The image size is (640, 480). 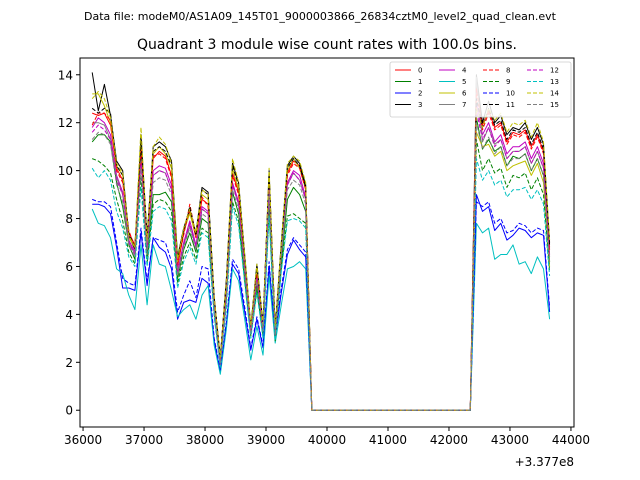 I want to click on legend-label: 5, so click(x=464, y=82).